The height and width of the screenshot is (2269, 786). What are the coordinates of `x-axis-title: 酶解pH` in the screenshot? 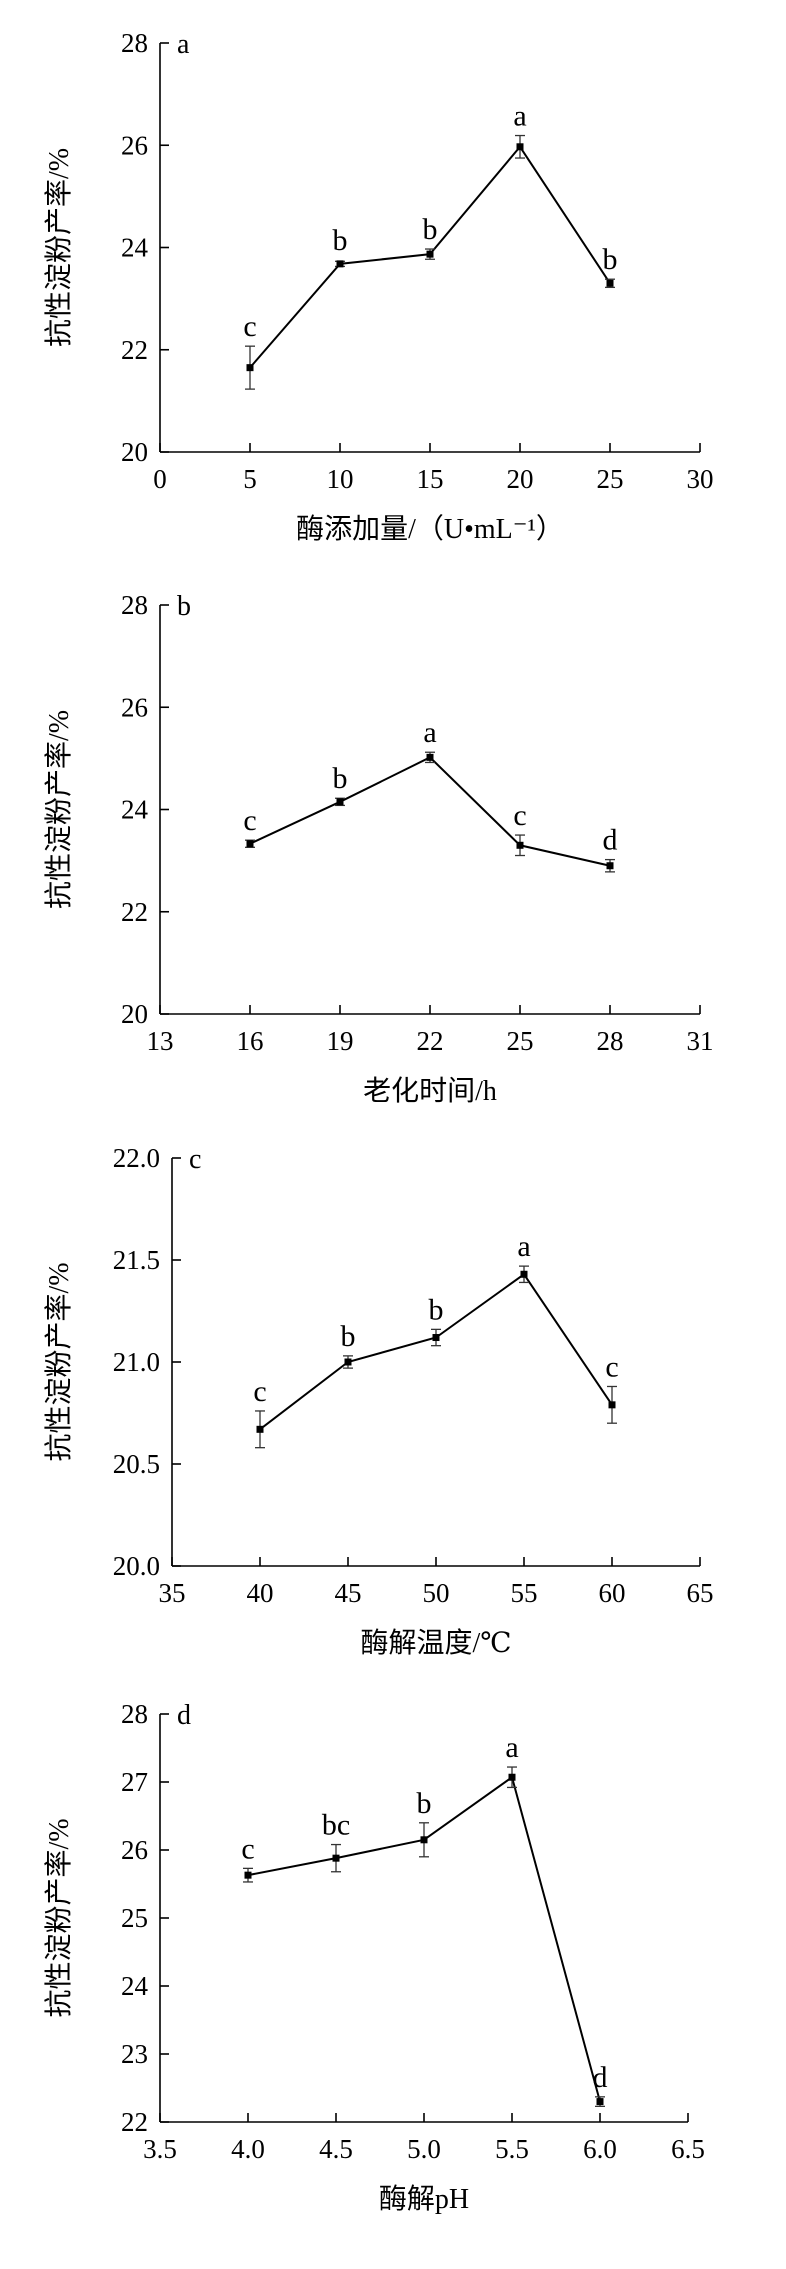 It's located at (424, 2199).